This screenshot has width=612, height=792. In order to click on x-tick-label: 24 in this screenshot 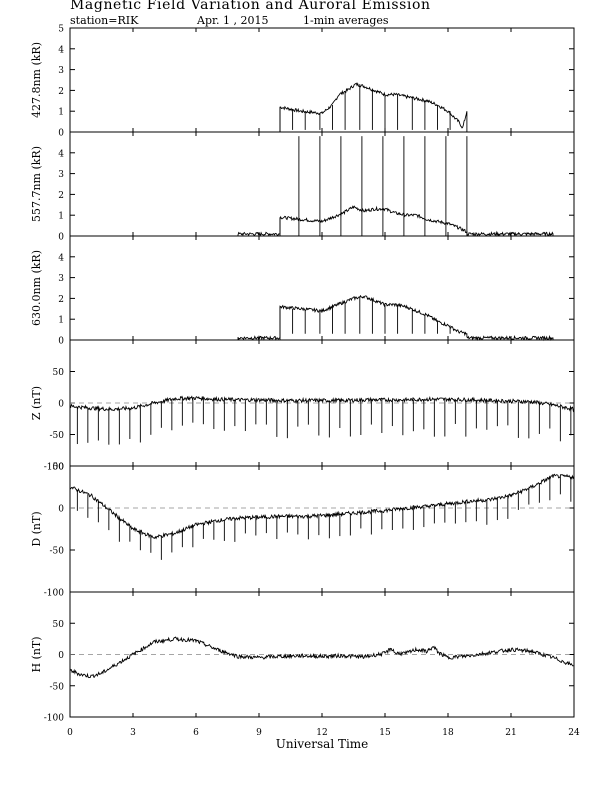, I will do `click(574, 733)`.